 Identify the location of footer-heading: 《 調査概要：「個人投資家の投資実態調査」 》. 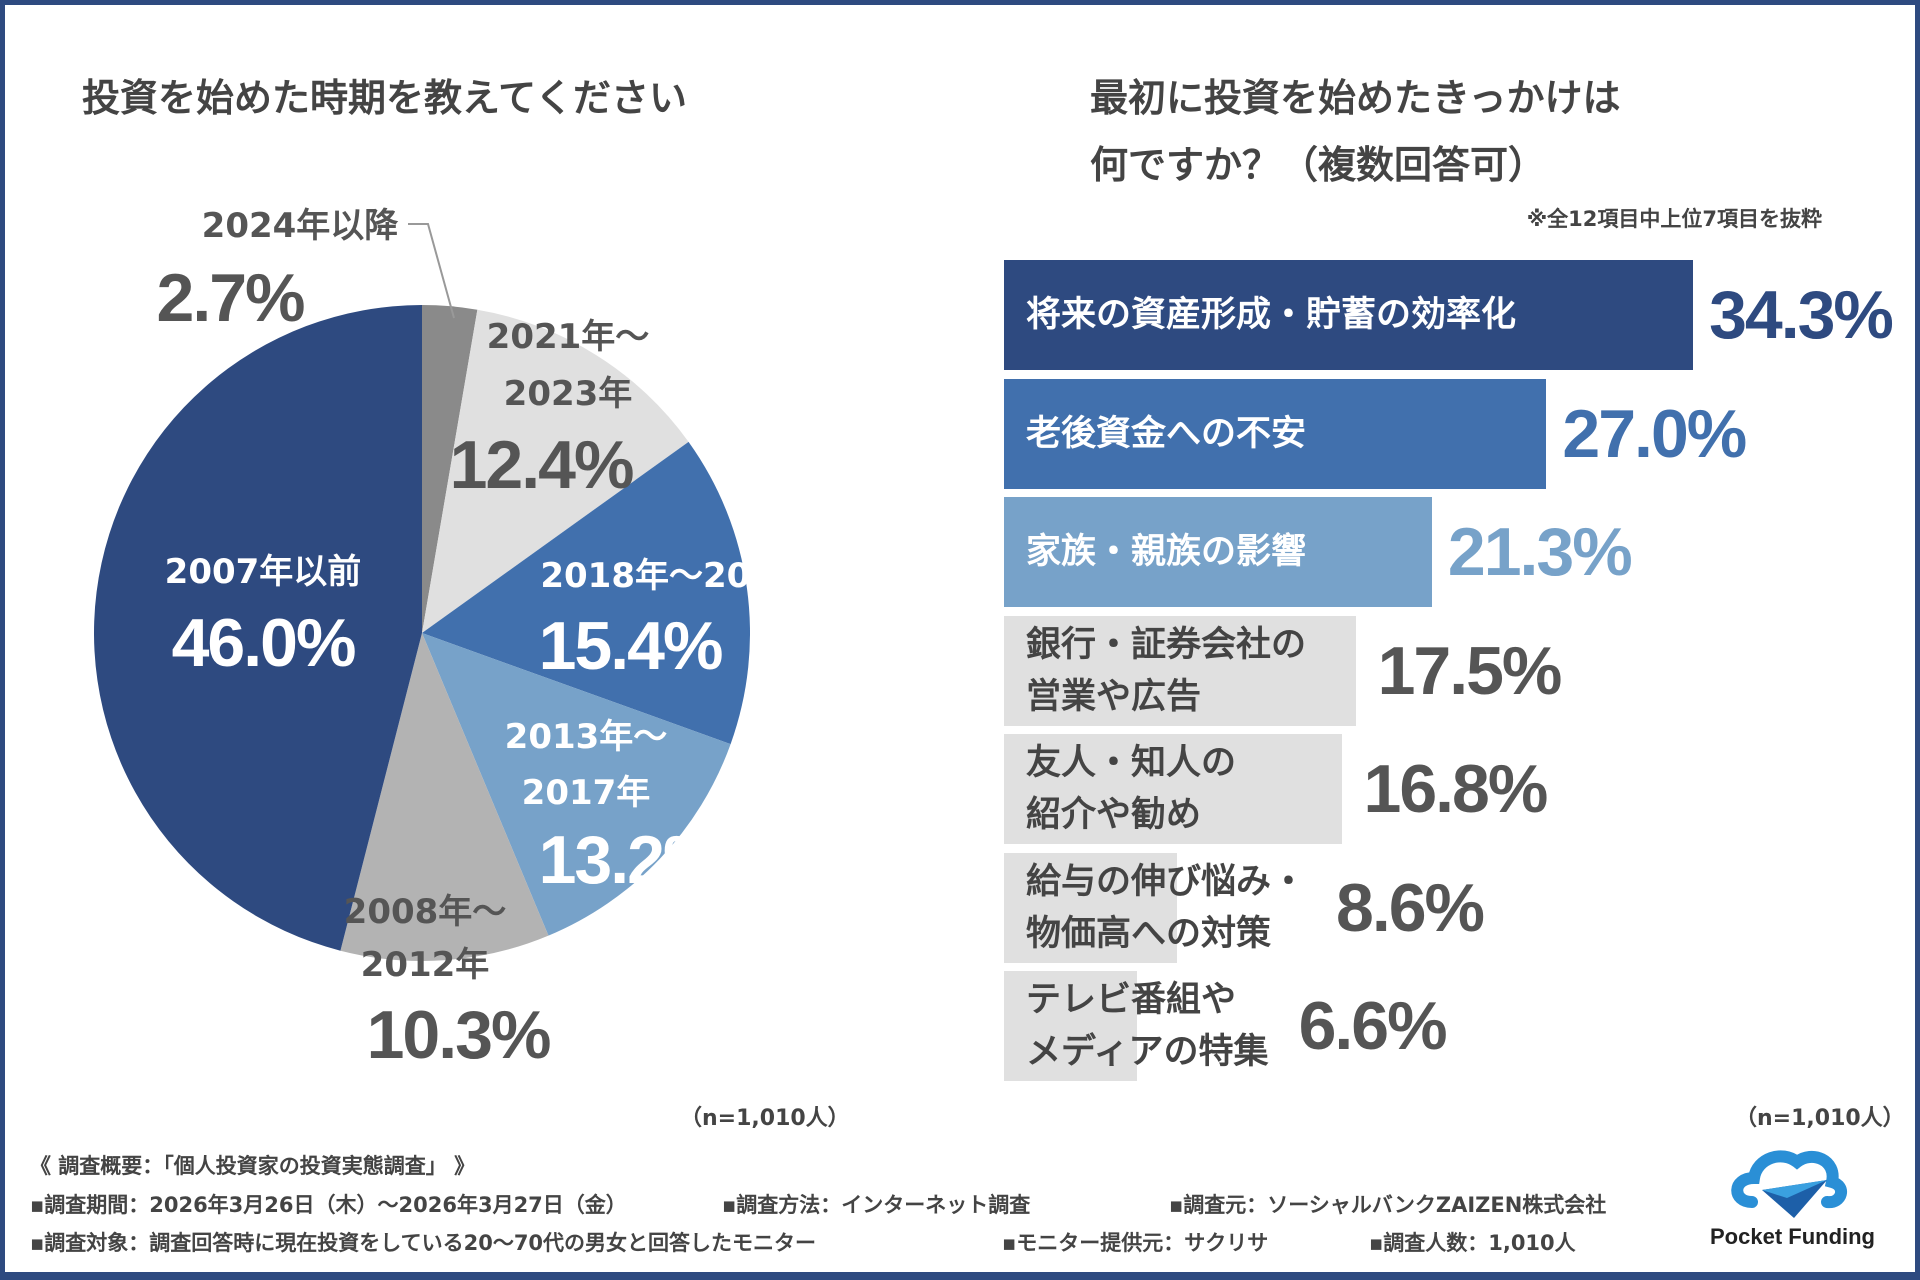
(253, 1166).